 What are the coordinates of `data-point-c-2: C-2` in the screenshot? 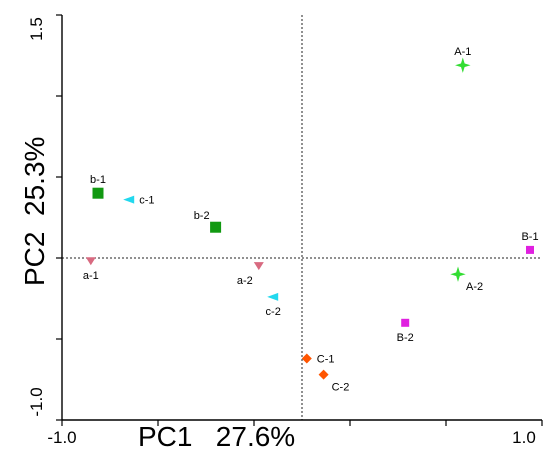 It's located at (334, 381).